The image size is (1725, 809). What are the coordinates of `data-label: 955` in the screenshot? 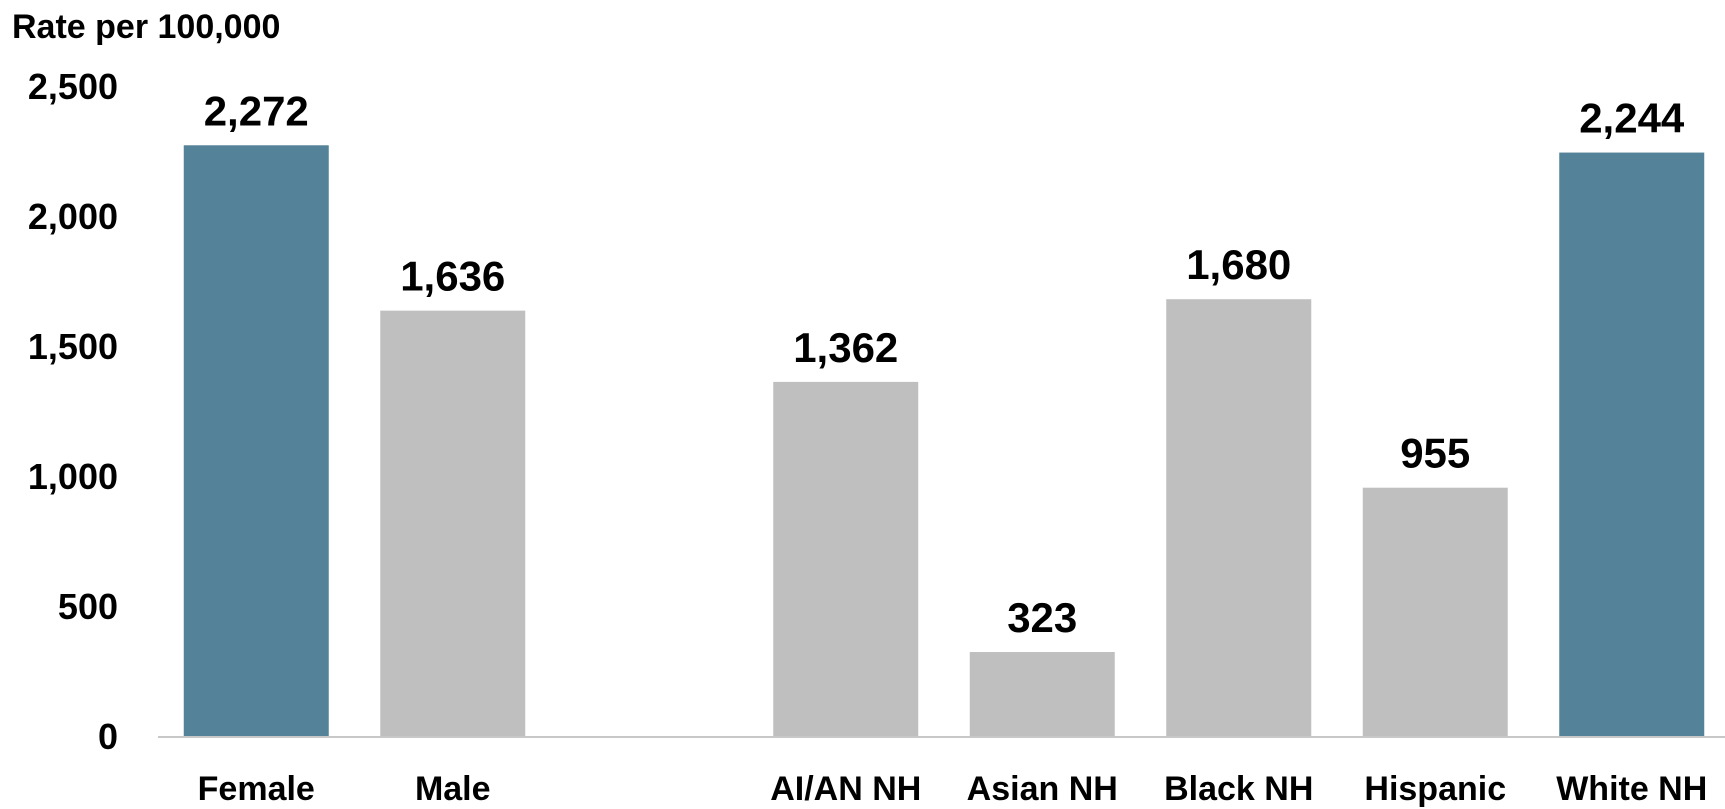 It's located at (1435, 453).